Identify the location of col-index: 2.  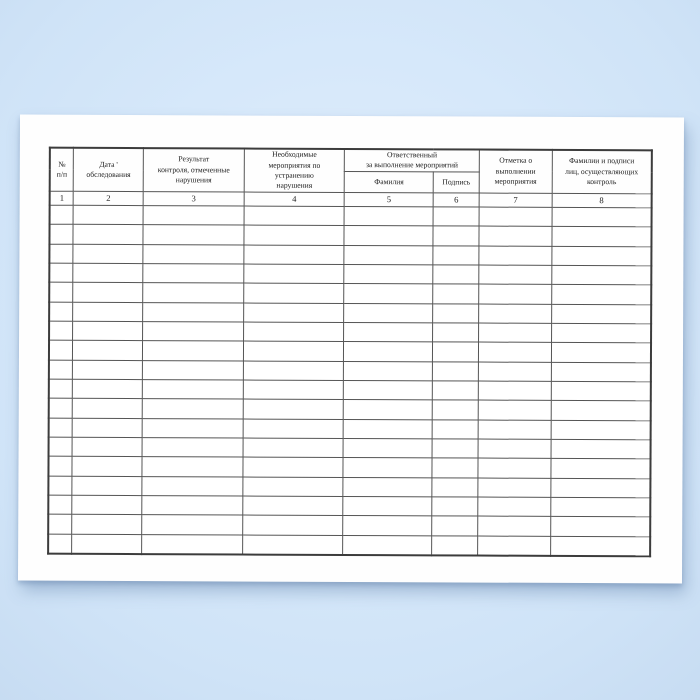
(108, 198).